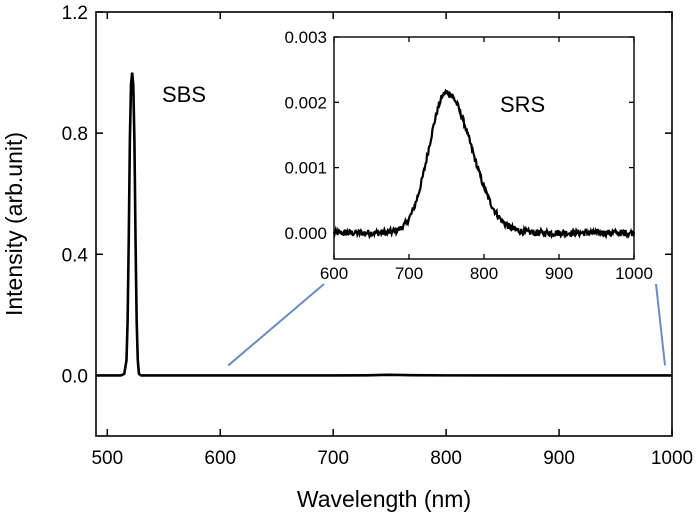 Image resolution: width=700 pixels, height=522 pixels. I want to click on sbs-annotation: SBS, so click(184, 94).